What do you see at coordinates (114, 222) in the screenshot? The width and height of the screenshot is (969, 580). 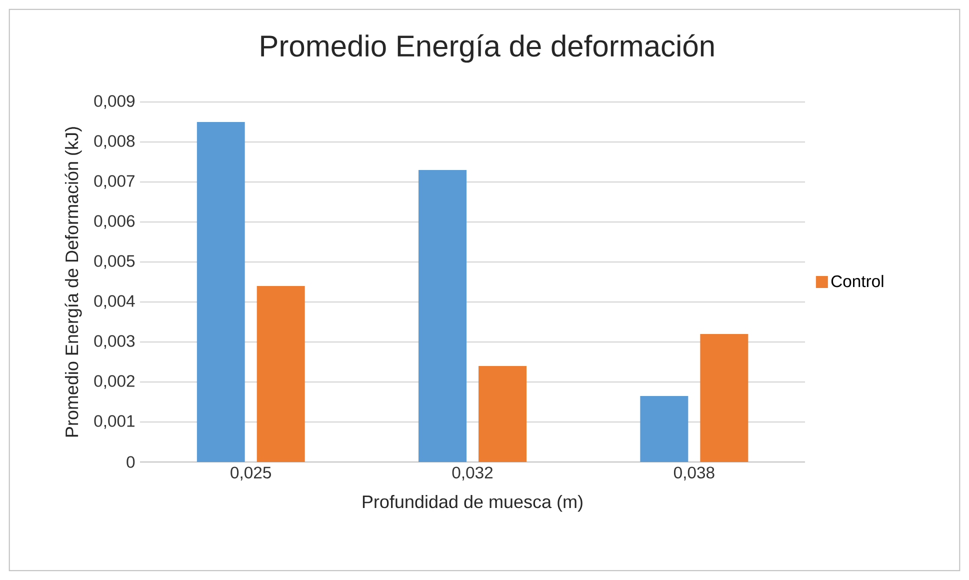 I see `y-tick-label: 0,006` at bounding box center [114, 222].